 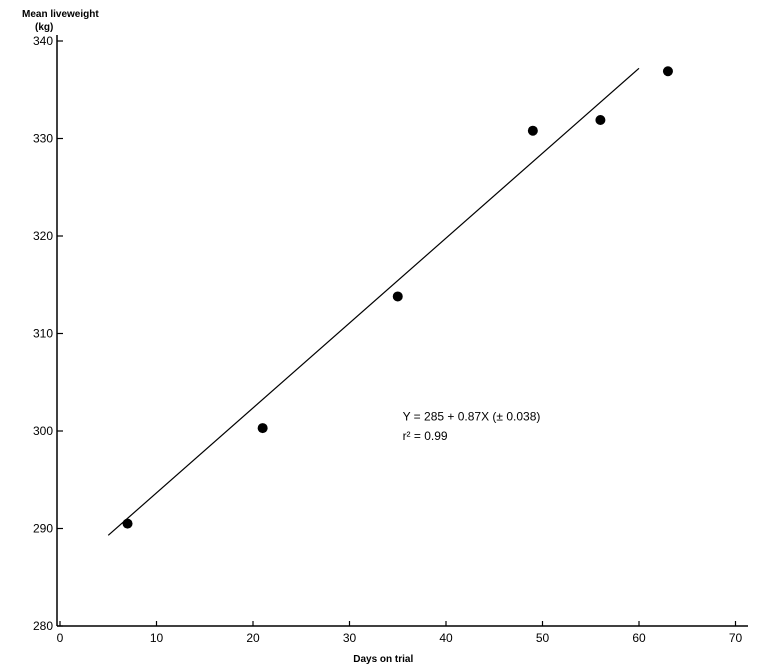 I want to click on x-tick-label-30: 30, so click(x=350, y=638).